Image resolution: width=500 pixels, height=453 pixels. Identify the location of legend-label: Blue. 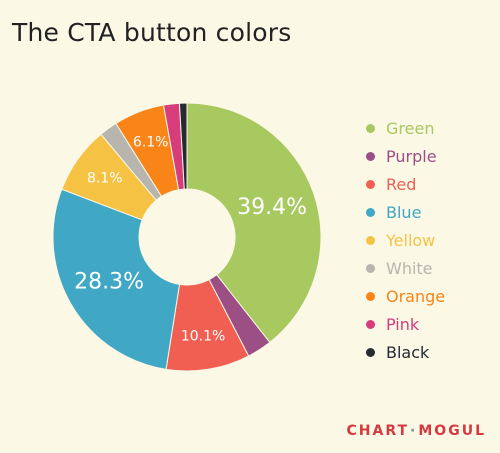
(404, 212).